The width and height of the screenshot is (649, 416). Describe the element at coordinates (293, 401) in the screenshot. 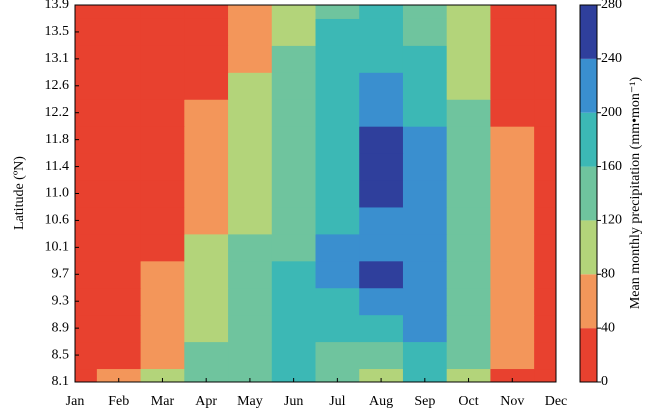

I see `x-tick-label: Jun` at that location.